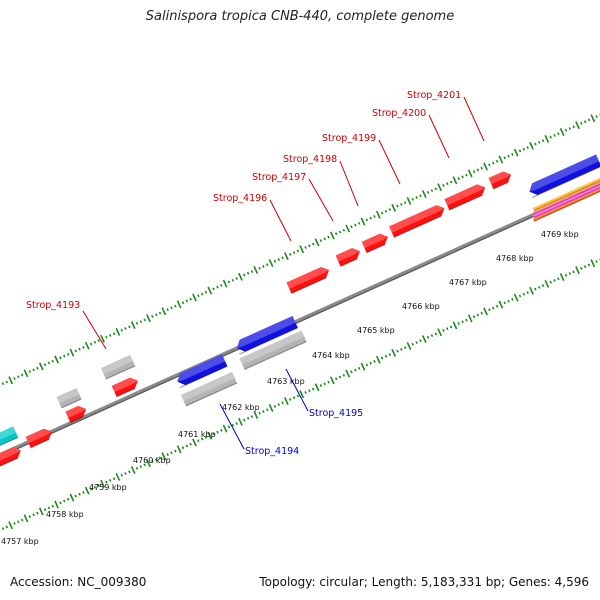  I want to click on strop-4201-label: Strop_4201, so click(434, 95).